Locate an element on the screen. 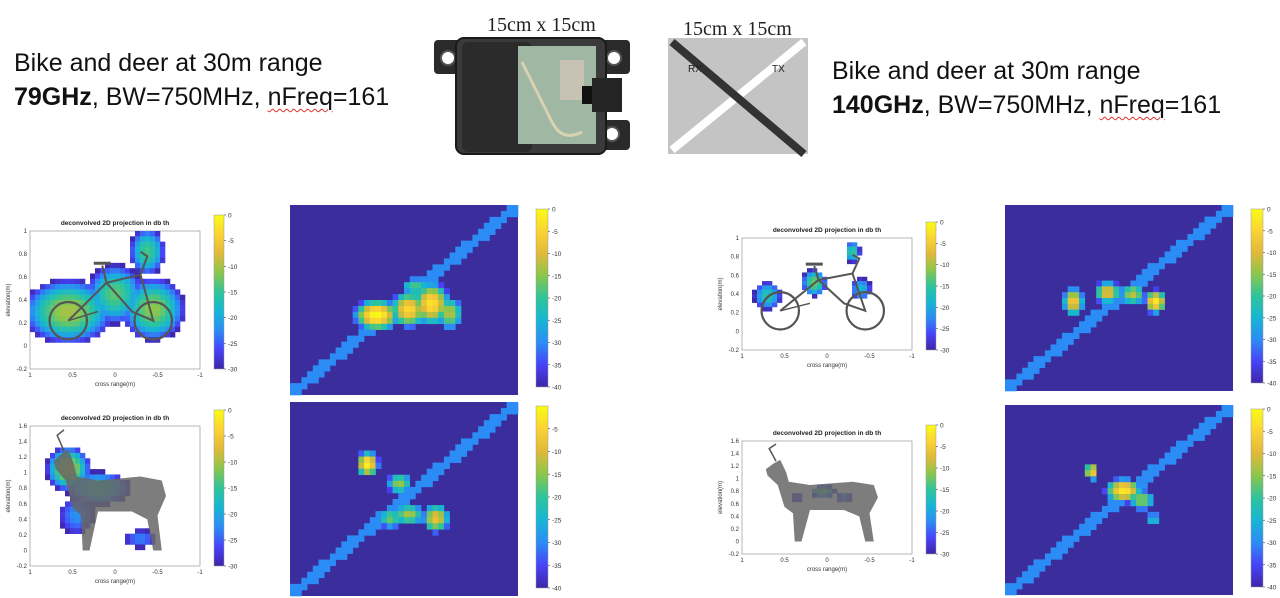  x-tick-label: -0.5 is located at coordinates (869, 357).